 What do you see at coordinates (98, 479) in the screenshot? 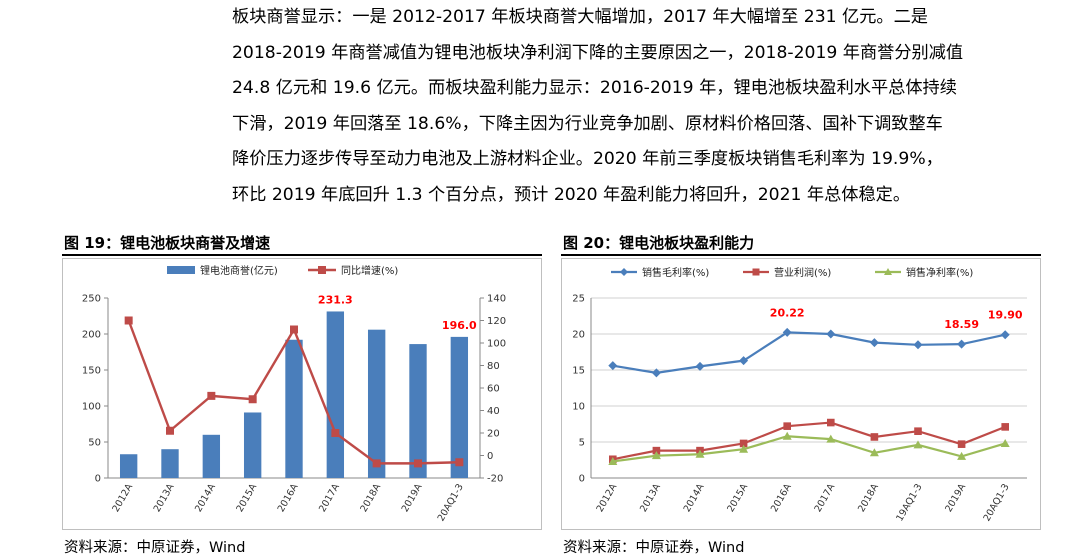
I see `left-tick-label: 0` at bounding box center [98, 479].